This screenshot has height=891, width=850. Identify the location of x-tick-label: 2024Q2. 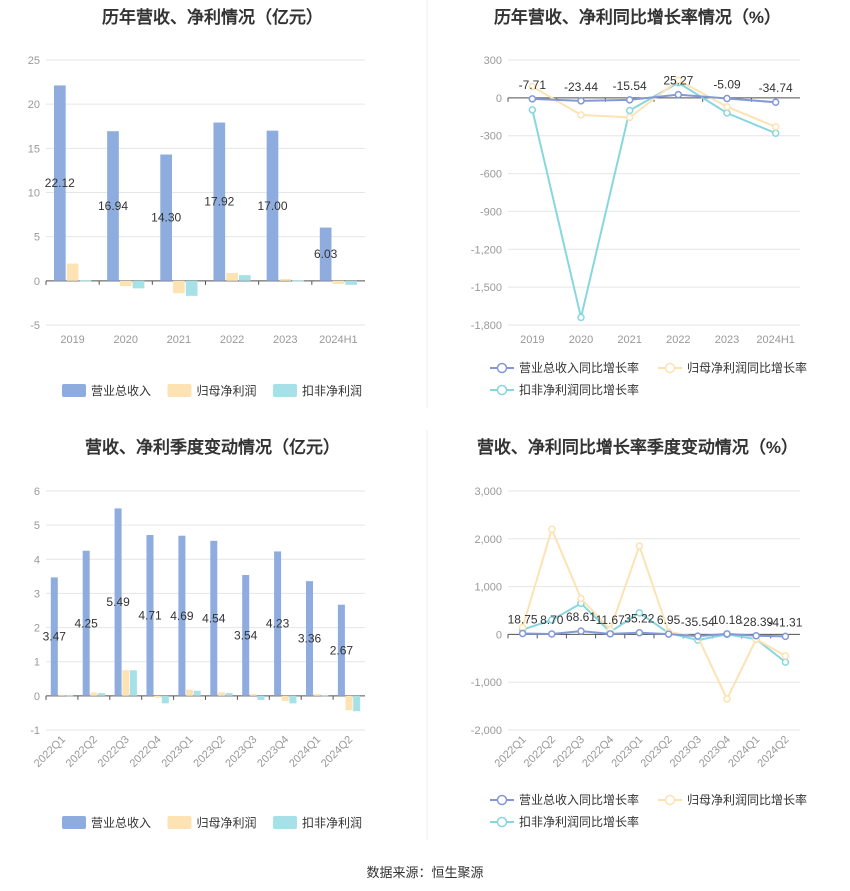
(773, 752).